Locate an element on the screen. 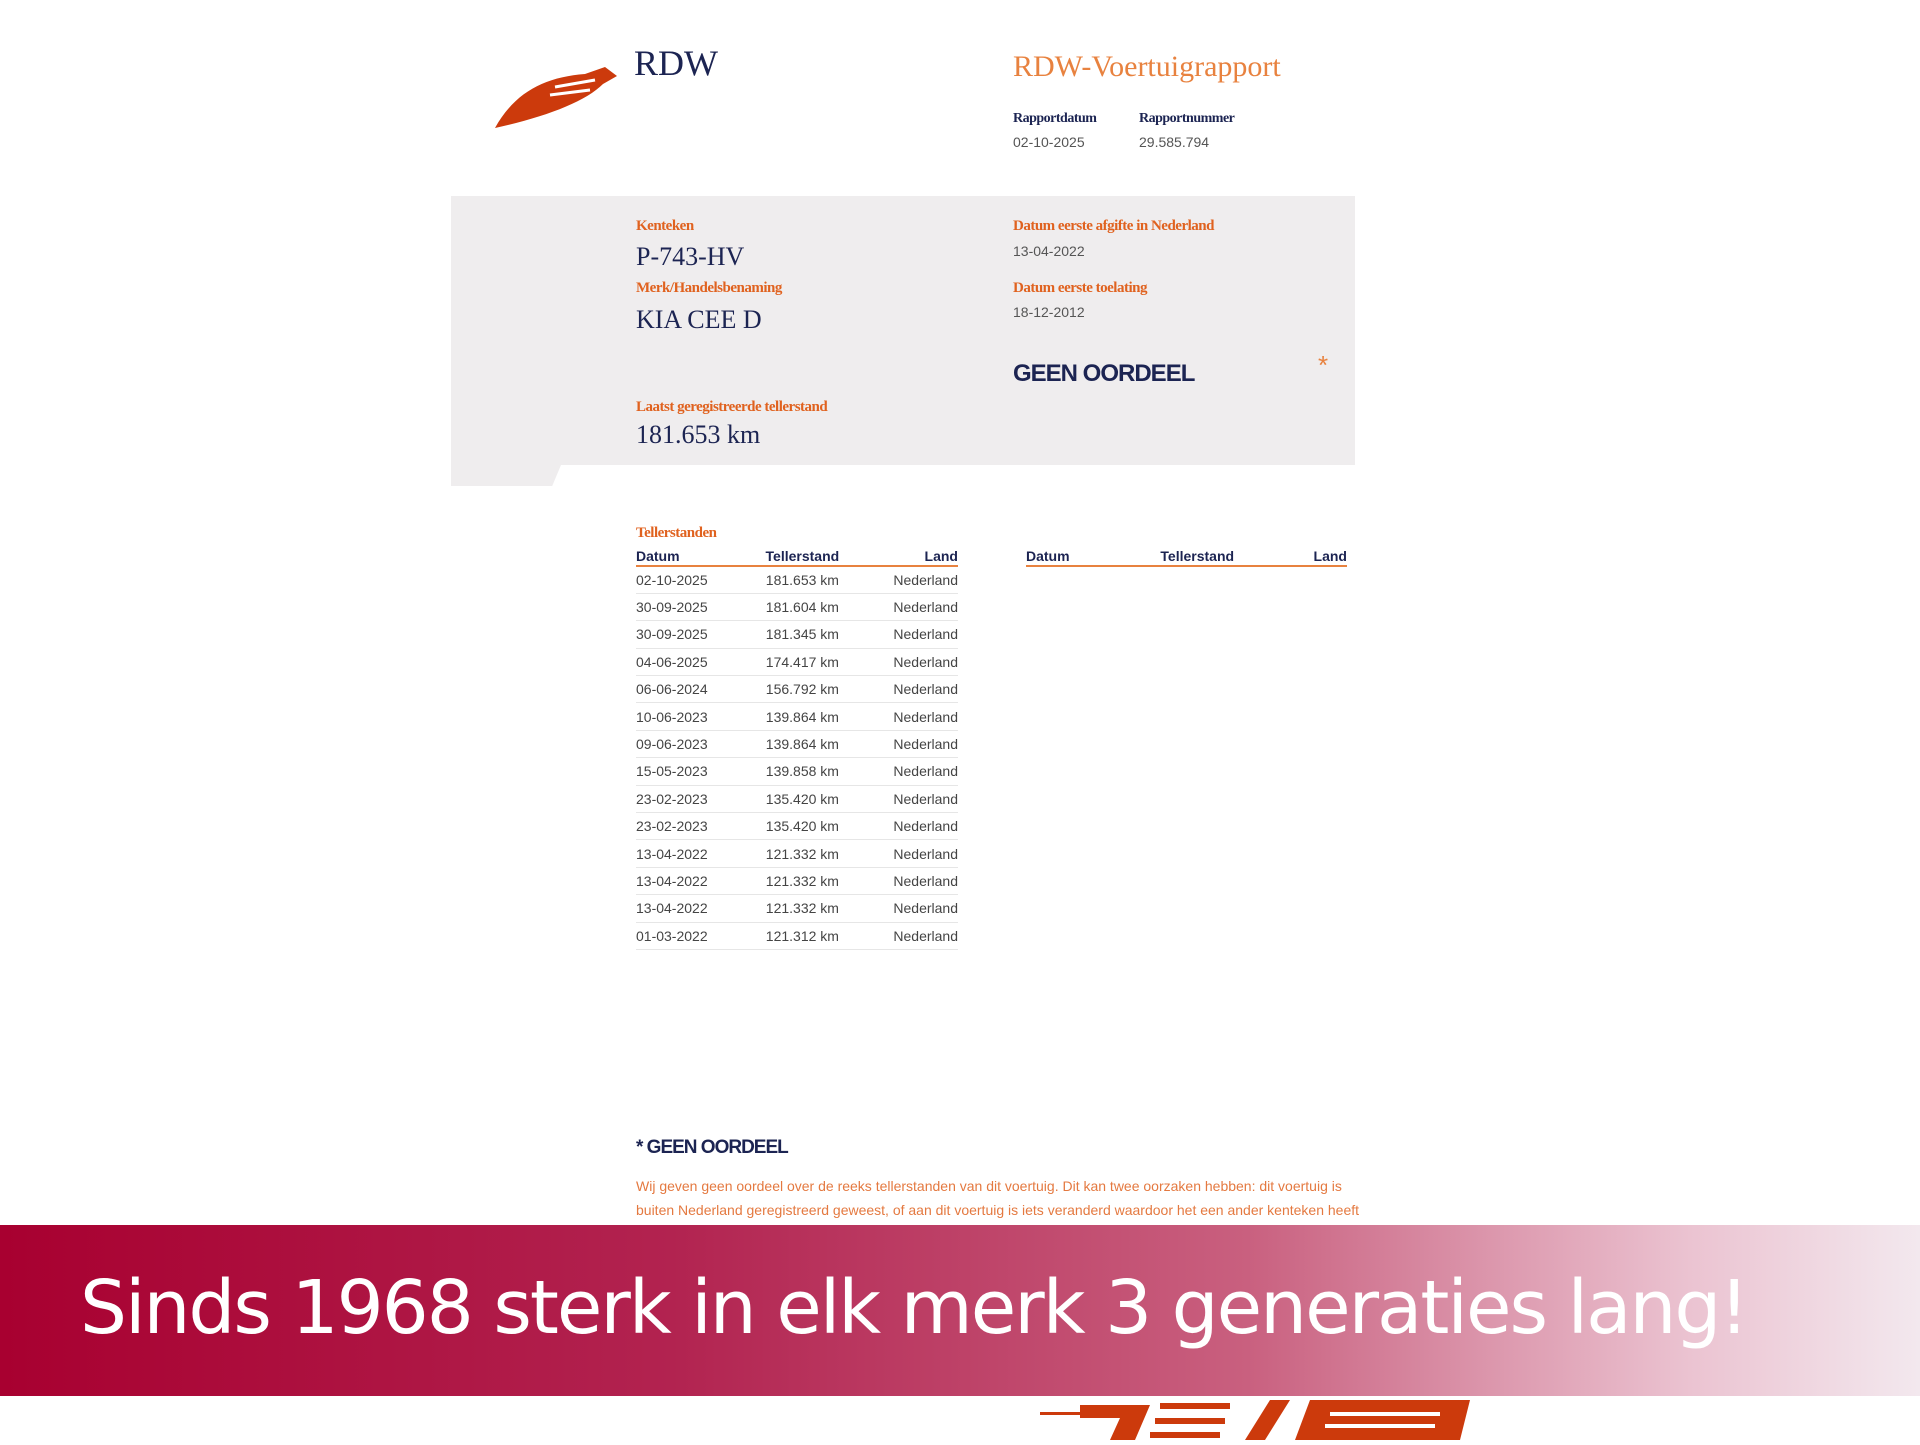  rdw-logo-icon is located at coordinates (556, 98).